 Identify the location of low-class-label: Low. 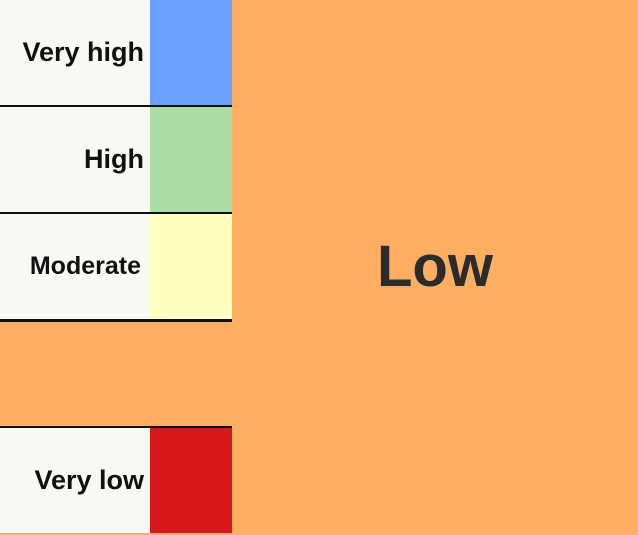
(435, 266).